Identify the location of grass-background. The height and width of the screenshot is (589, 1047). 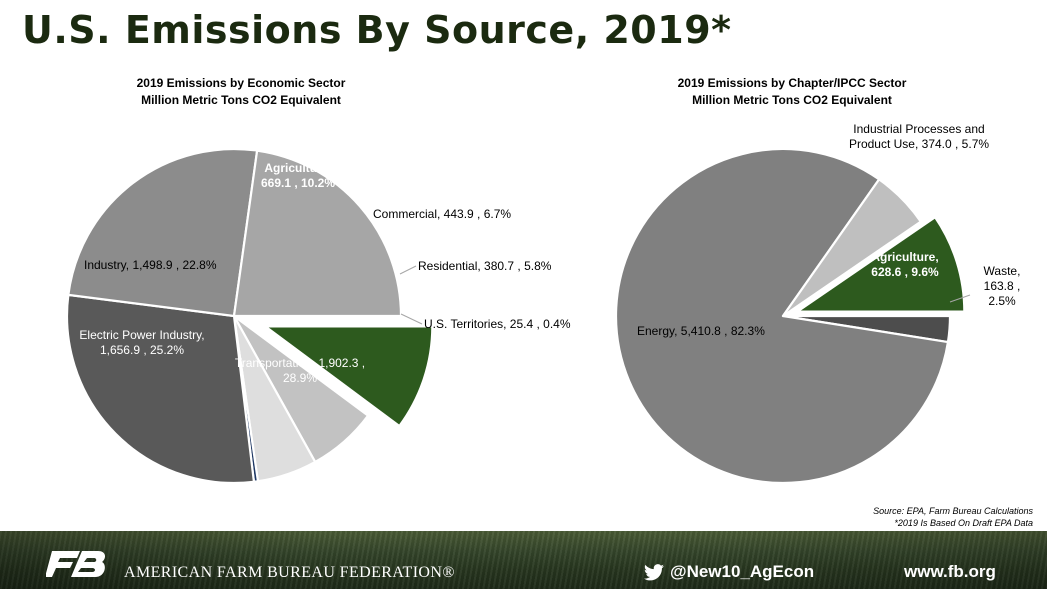
(523, 560).